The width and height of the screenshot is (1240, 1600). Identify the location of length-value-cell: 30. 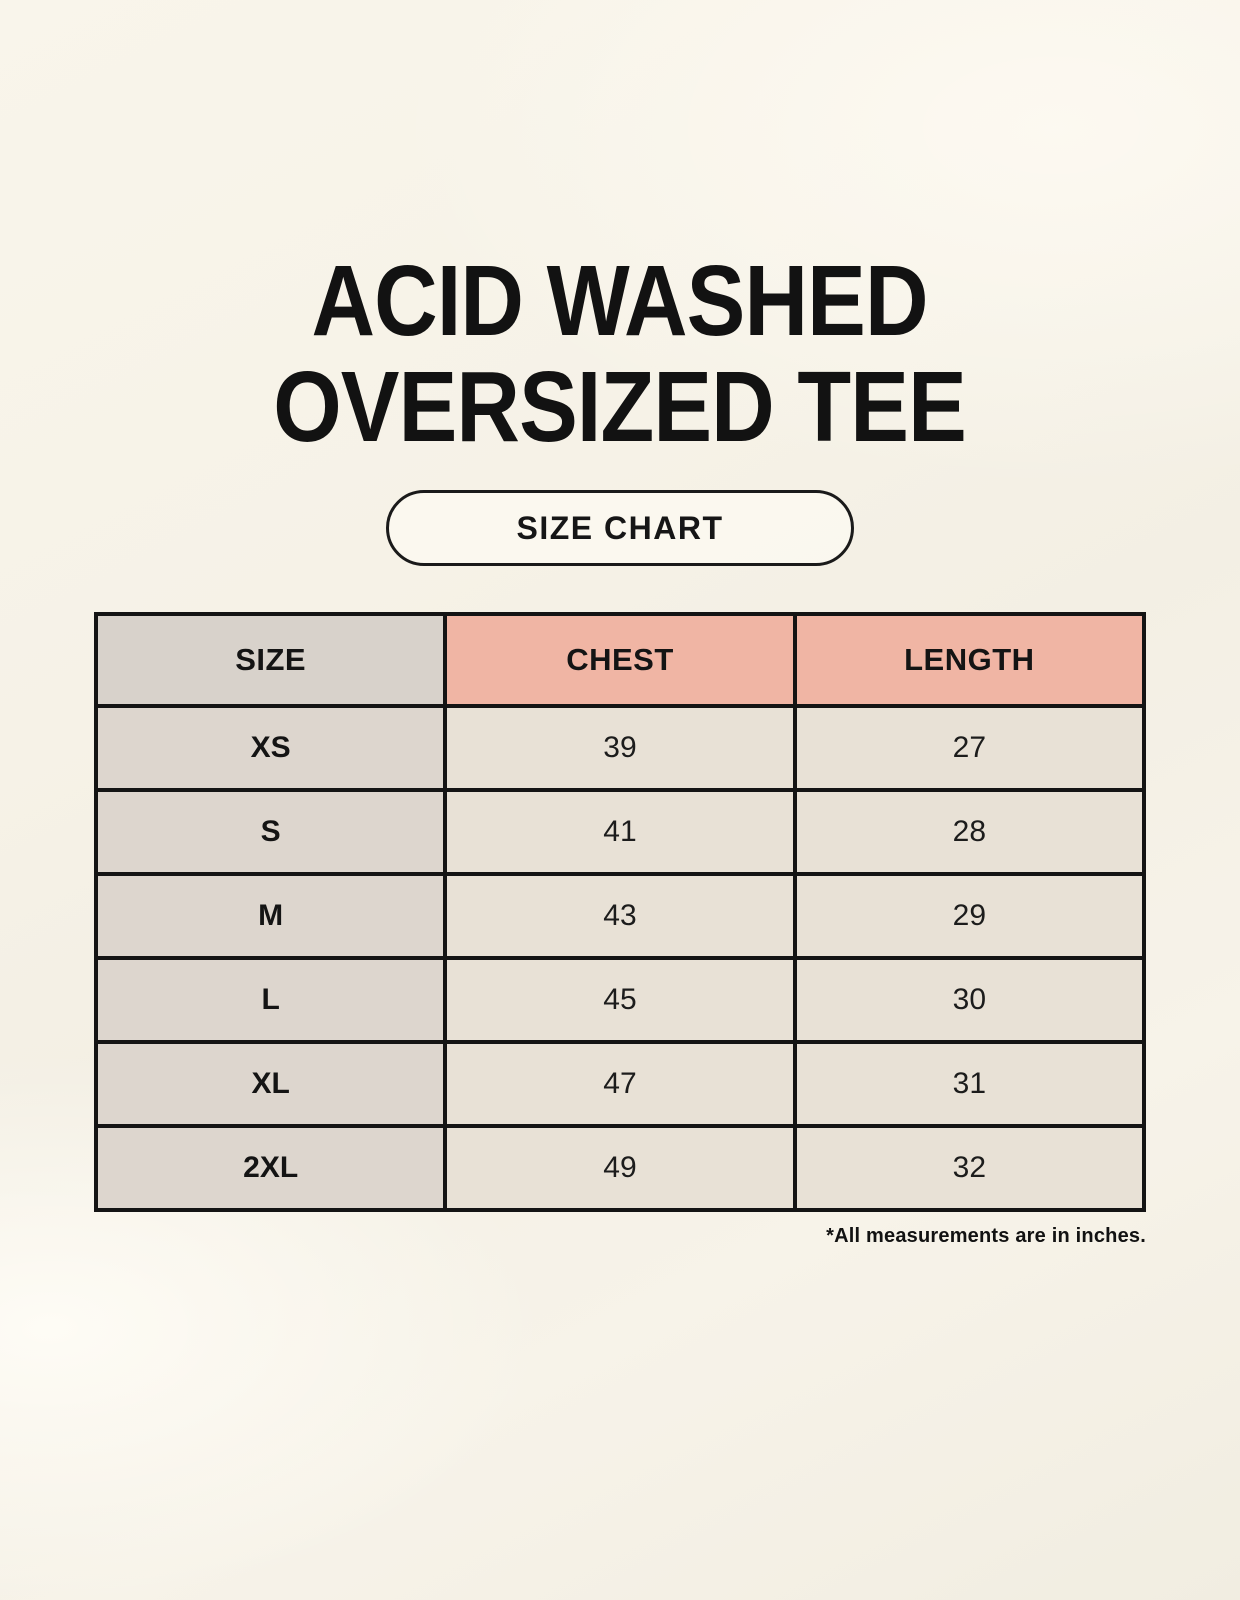
(969, 1000).